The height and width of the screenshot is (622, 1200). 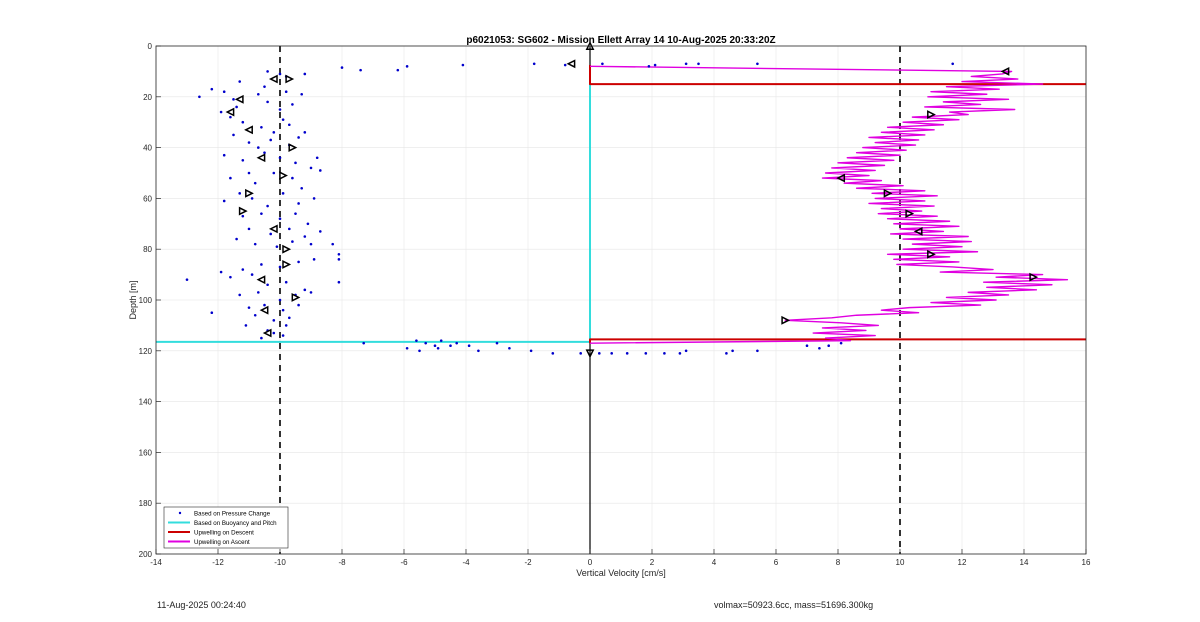 I want to click on y-tick-label: 100, so click(x=146, y=300).